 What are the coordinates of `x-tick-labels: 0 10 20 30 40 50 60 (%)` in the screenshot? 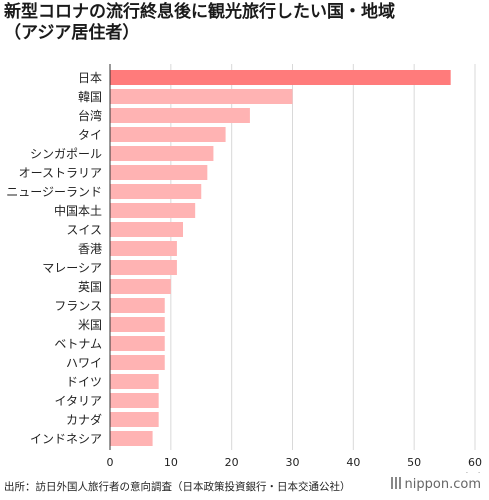 It's located at (295, 464).